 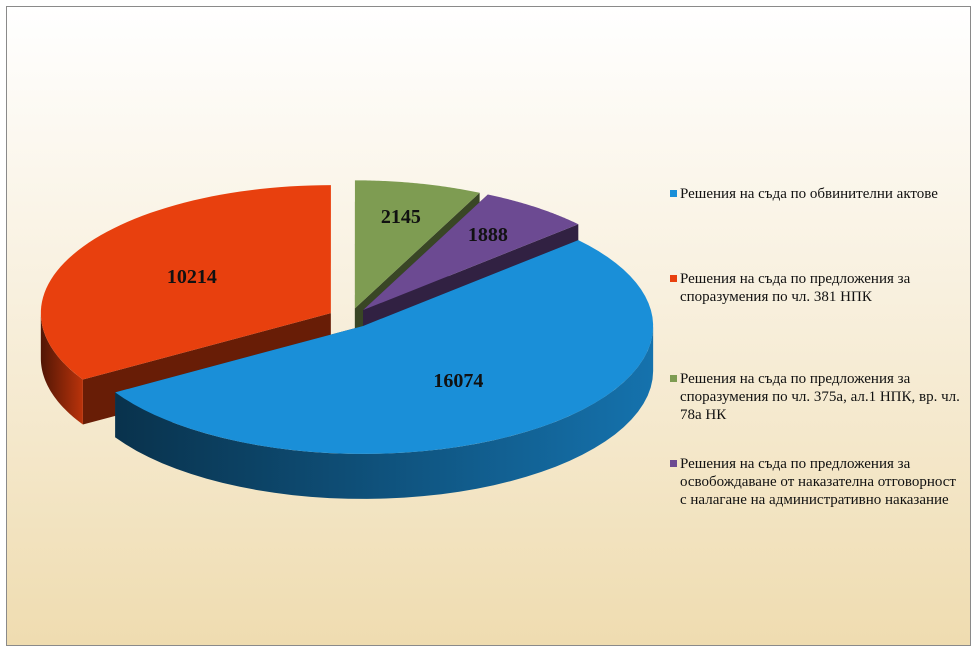 What do you see at coordinates (809, 194) in the screenshot?
I see `legend-label: Решения на съда по обвинителни актове` at bounding box center [809, 194].